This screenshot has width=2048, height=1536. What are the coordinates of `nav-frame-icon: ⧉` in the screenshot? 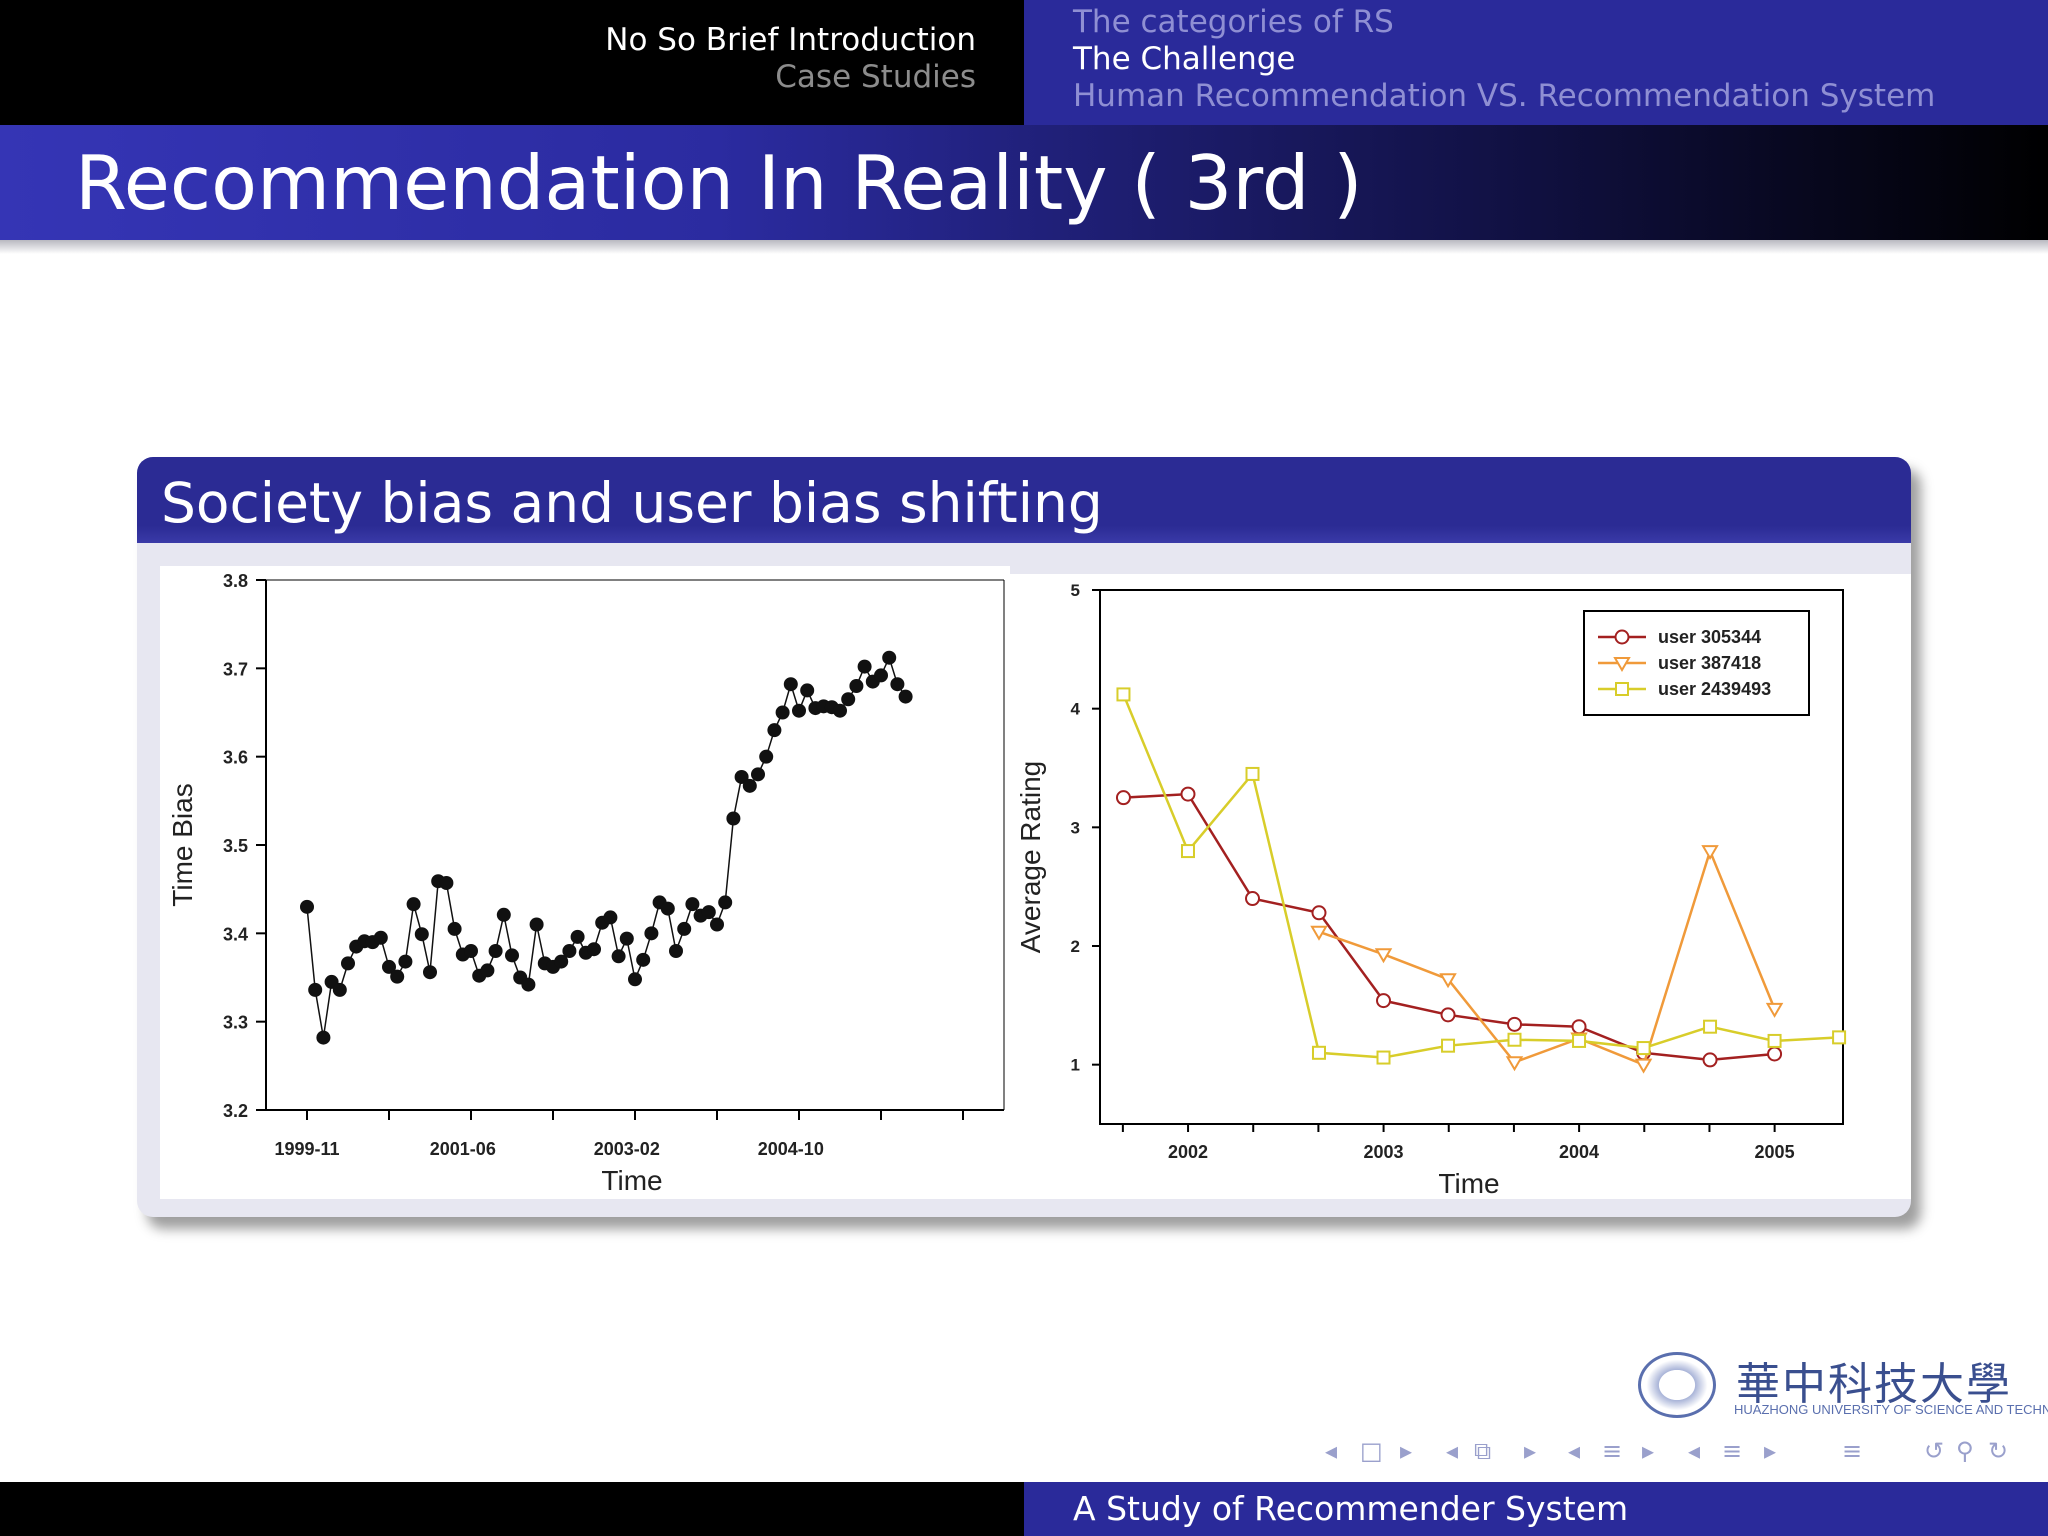 It's located at (1483, 1451).